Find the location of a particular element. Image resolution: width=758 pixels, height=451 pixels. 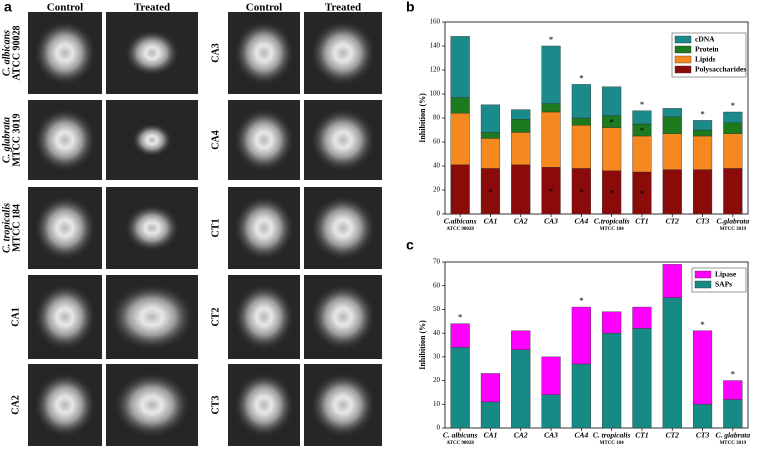

row-label-line: CA4 is located at coordinates (215, 139).